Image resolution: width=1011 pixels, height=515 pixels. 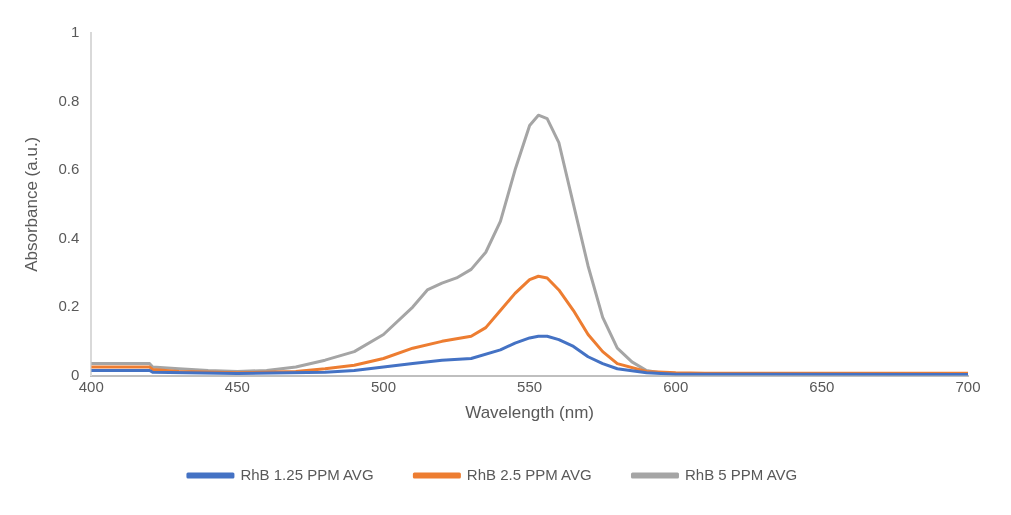 I want to click on x-tick-label: 700, so click(x=968, y=386).